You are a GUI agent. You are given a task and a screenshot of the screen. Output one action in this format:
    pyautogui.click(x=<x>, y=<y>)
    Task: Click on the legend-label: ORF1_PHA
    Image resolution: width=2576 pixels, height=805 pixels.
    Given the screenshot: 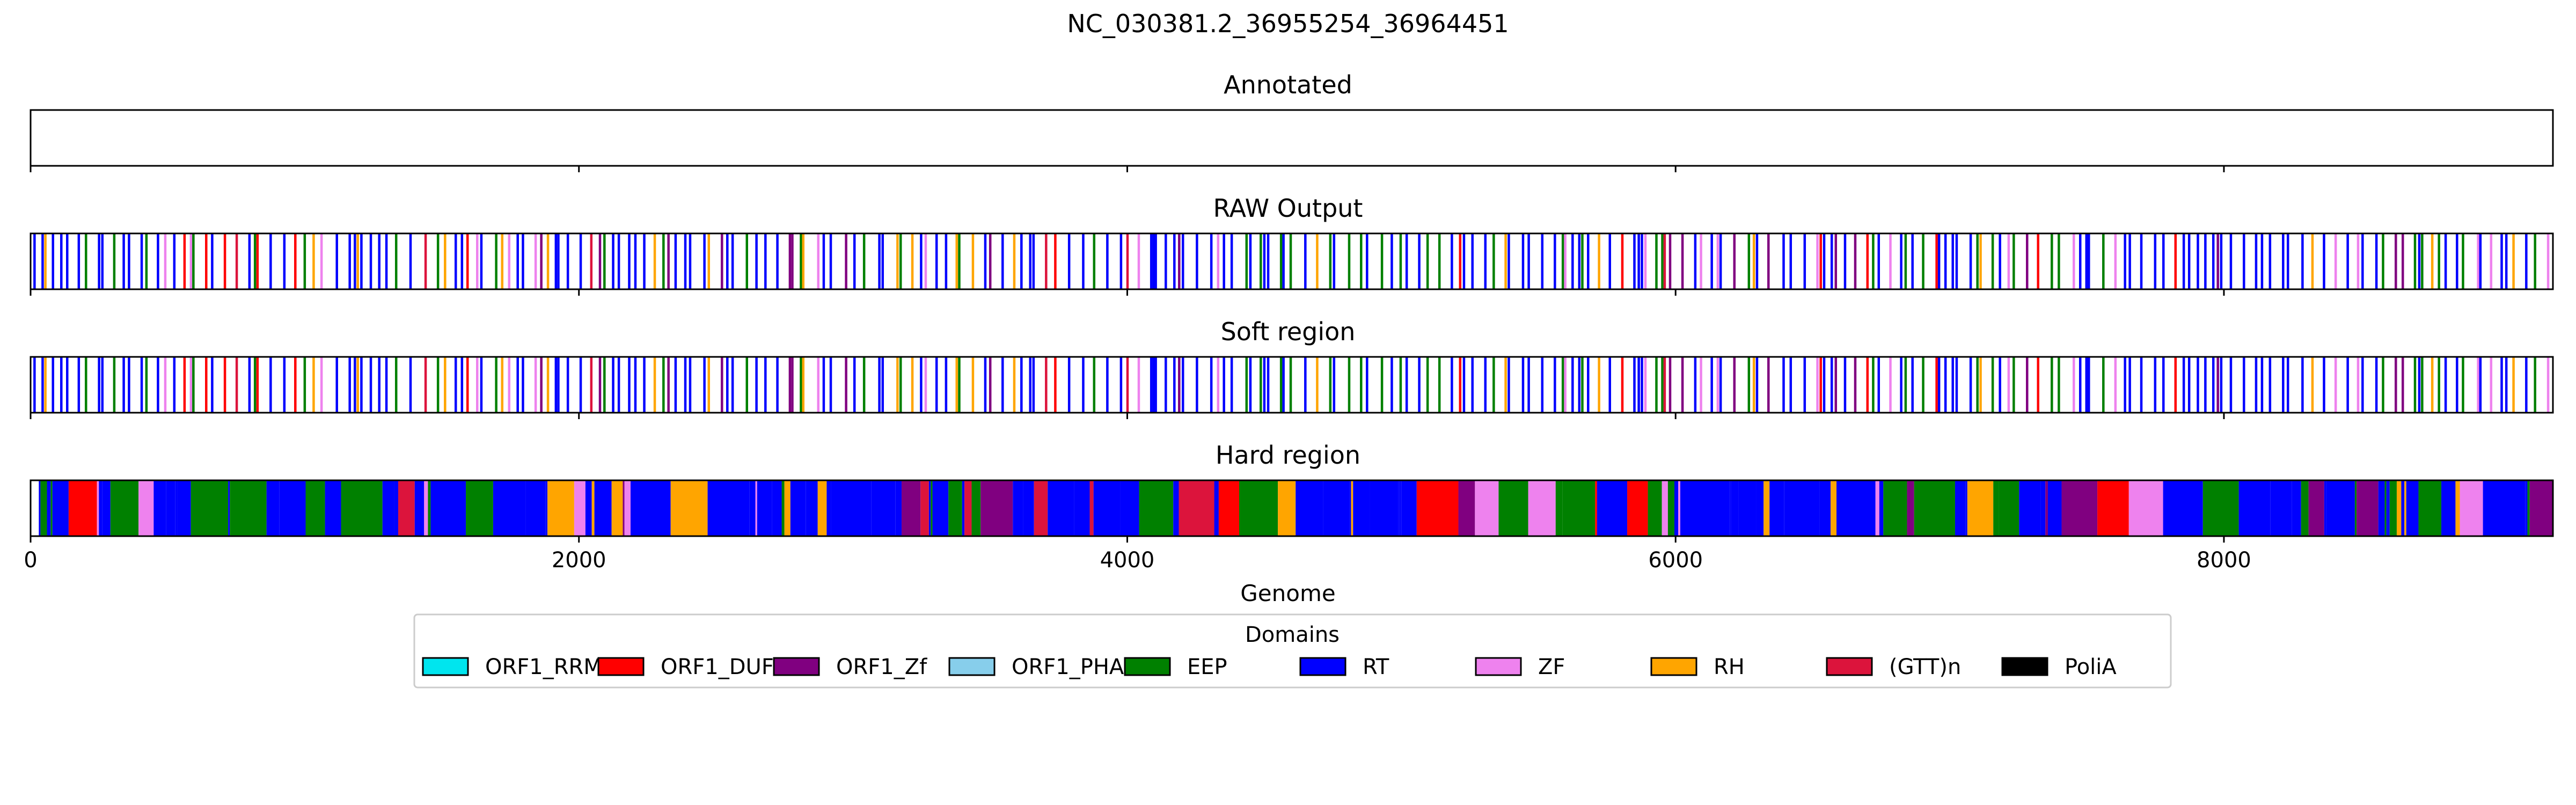 What is the action you would take?
    pyautogui.click(x=1068, y=667)
    